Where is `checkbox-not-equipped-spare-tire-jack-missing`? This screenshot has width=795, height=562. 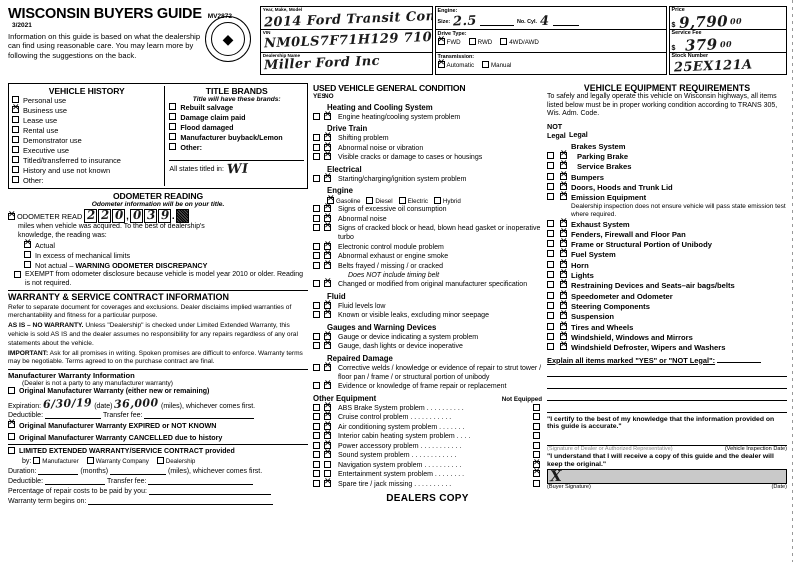
checkbox-not-equipped-spare-tire-jack-missing is located at coordinates (537, 483).